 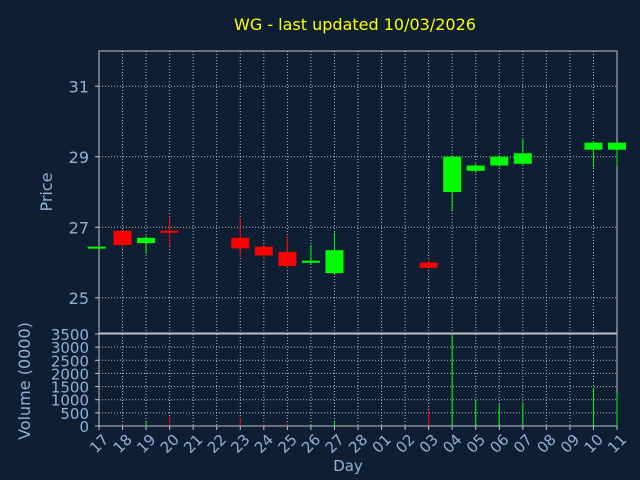 I want to click on day-tick-label: 25, so click(x=287, y=444).